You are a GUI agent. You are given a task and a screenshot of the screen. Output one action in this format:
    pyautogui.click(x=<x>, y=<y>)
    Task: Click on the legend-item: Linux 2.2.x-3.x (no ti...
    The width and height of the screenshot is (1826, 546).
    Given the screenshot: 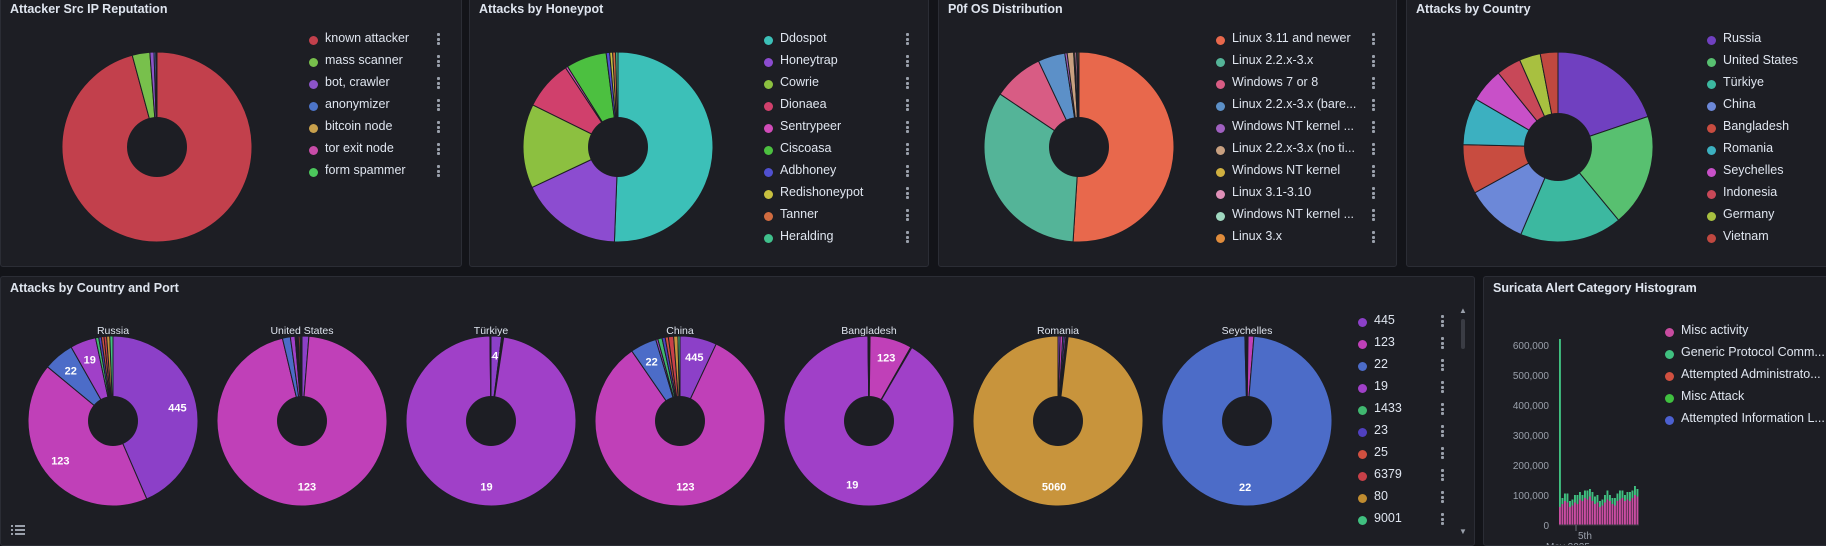 What is the action you would take?
    pyautogui.click(x=1301, y=151)
    